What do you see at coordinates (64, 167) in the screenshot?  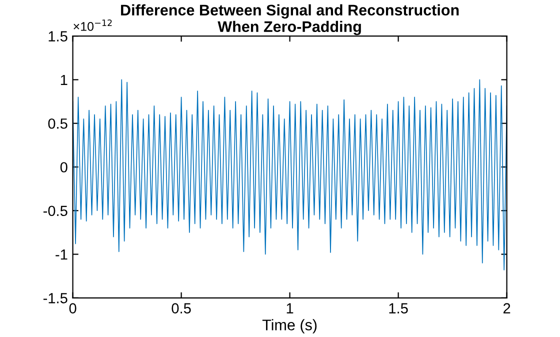 I see `y-tick-label: 0` at bounding box center [64, 167].